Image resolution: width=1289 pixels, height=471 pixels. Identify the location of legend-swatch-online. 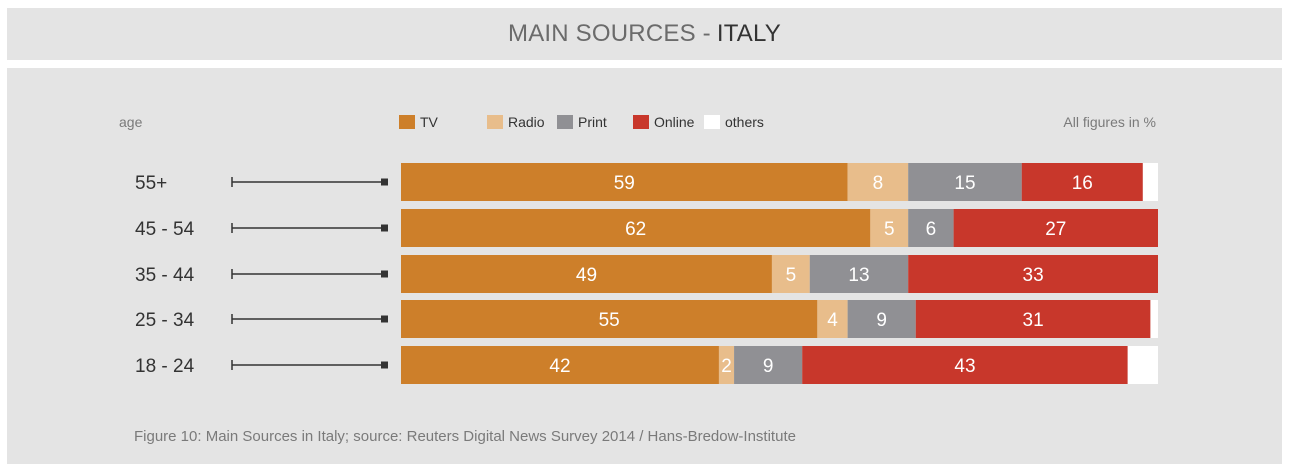
(641, 122).